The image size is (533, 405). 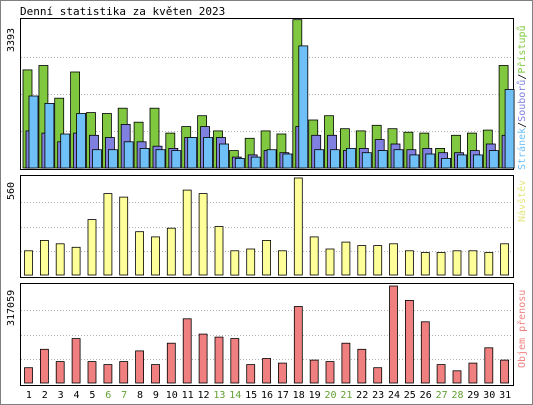 I want to click on legend-pristupy: Přístupů, so click(x=522, y=49).